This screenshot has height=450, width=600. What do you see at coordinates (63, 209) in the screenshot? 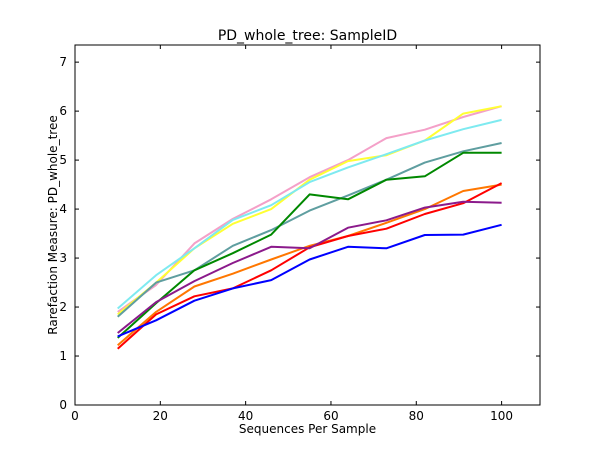
I see `y-tick-label: 4` at bounding box center [63, 209].